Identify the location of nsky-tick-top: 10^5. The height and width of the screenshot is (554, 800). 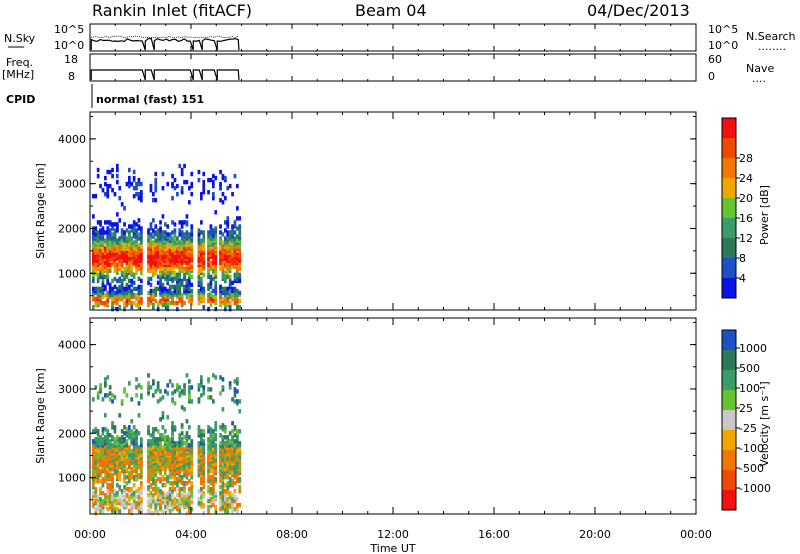
(69, 29).